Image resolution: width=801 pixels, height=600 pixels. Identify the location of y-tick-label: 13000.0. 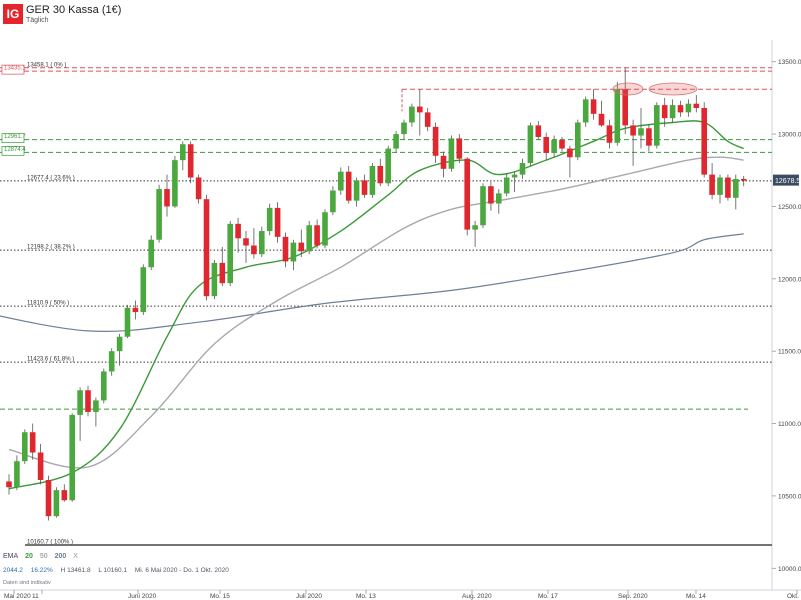
(789, 135).